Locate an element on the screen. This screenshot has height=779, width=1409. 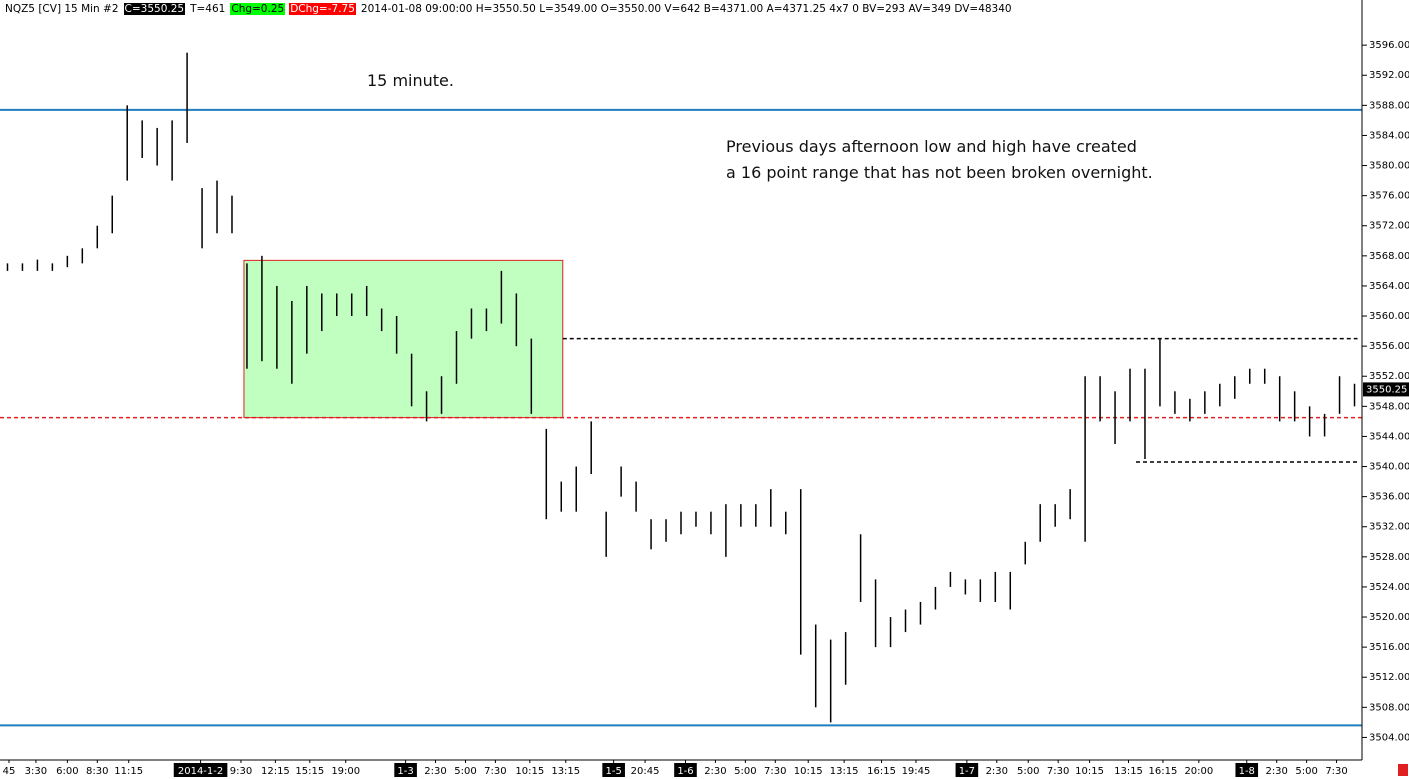
x-tick-label: 20:00 is located at coordinates (1198, 771).